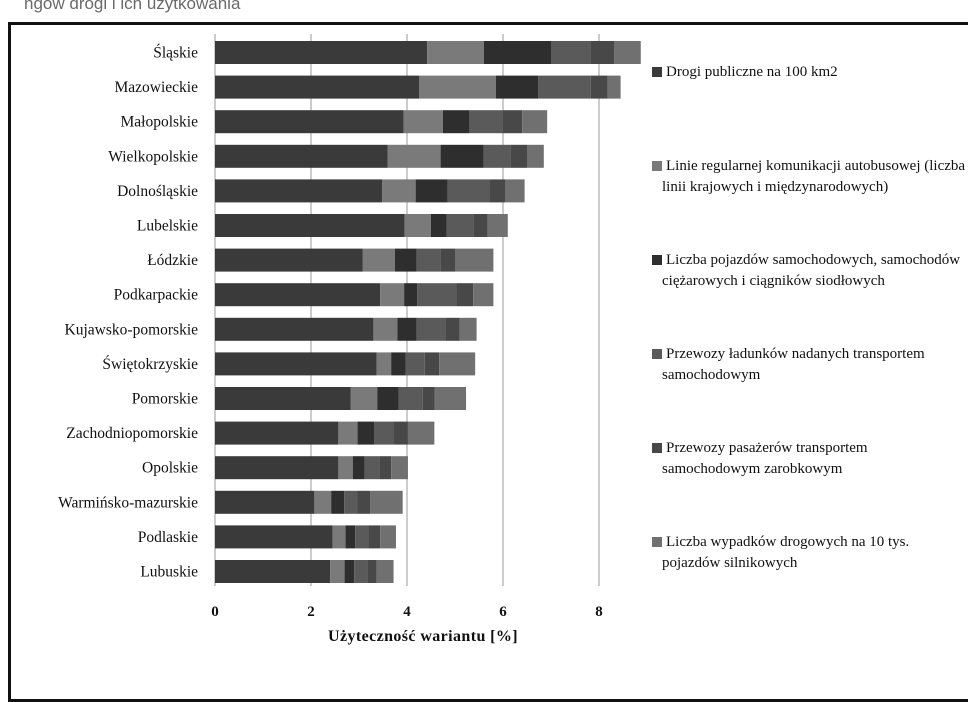 Image resolution: width=968 pixels, height=702 pixels. I want to click on category-label: Podlaskie, so click(168, 537).